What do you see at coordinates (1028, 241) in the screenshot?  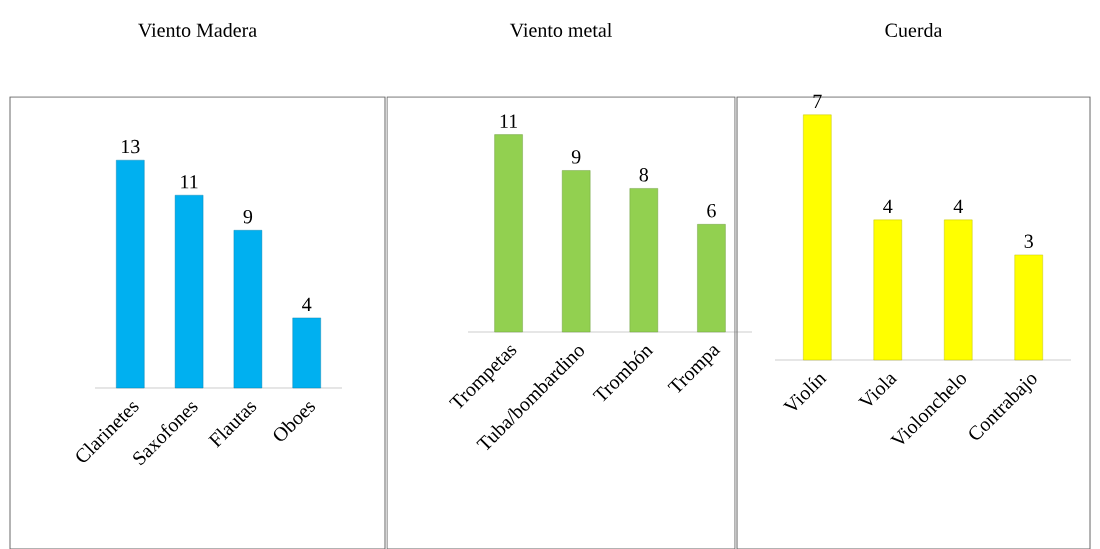 I see `data-label: 3` at bounding box center [1028, 241].